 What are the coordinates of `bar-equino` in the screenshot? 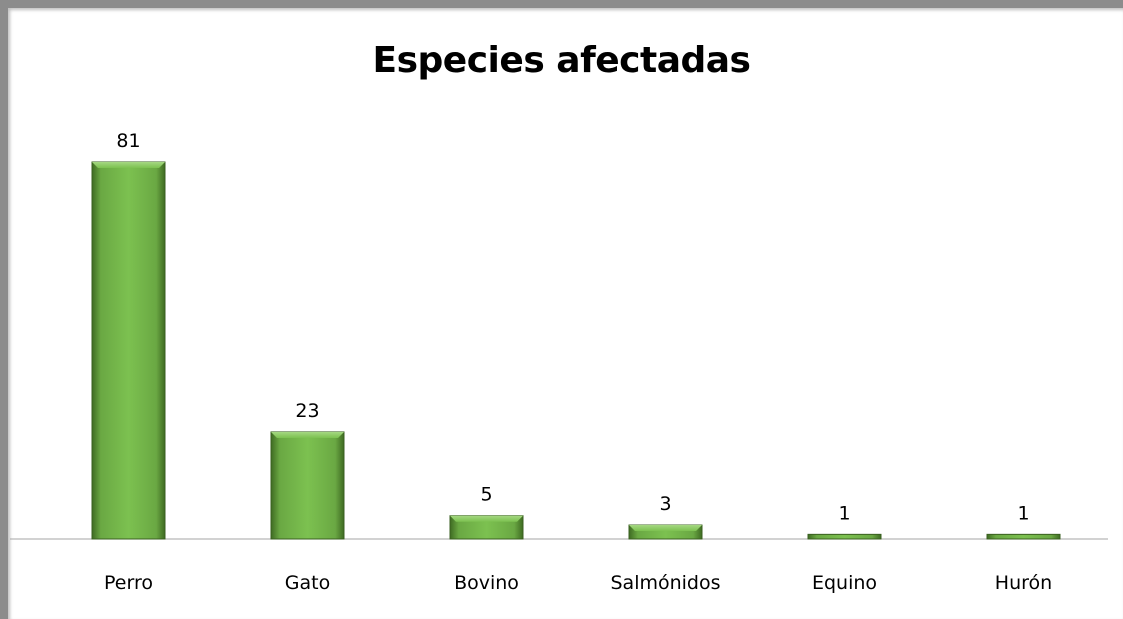 It's located at (844, 536).